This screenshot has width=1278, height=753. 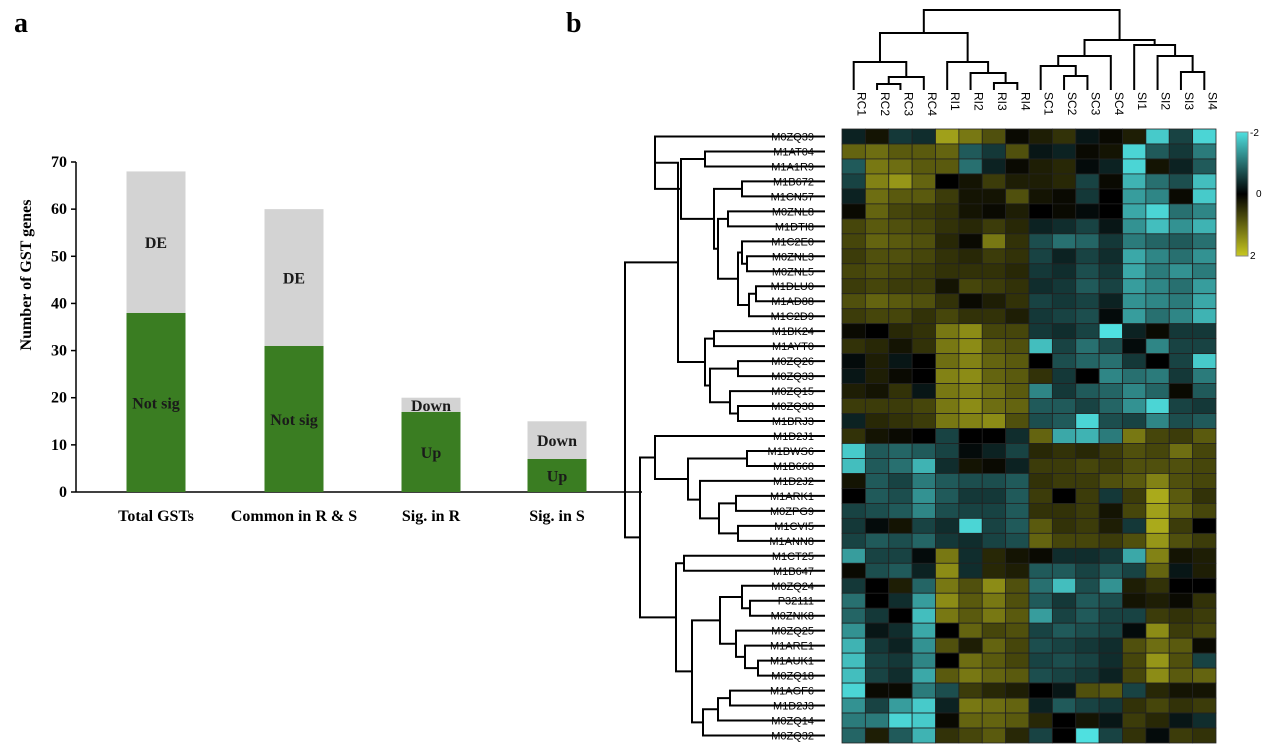 I want to click on heatmap-row-label: M0ZQ25, so click(x=792, y=632).